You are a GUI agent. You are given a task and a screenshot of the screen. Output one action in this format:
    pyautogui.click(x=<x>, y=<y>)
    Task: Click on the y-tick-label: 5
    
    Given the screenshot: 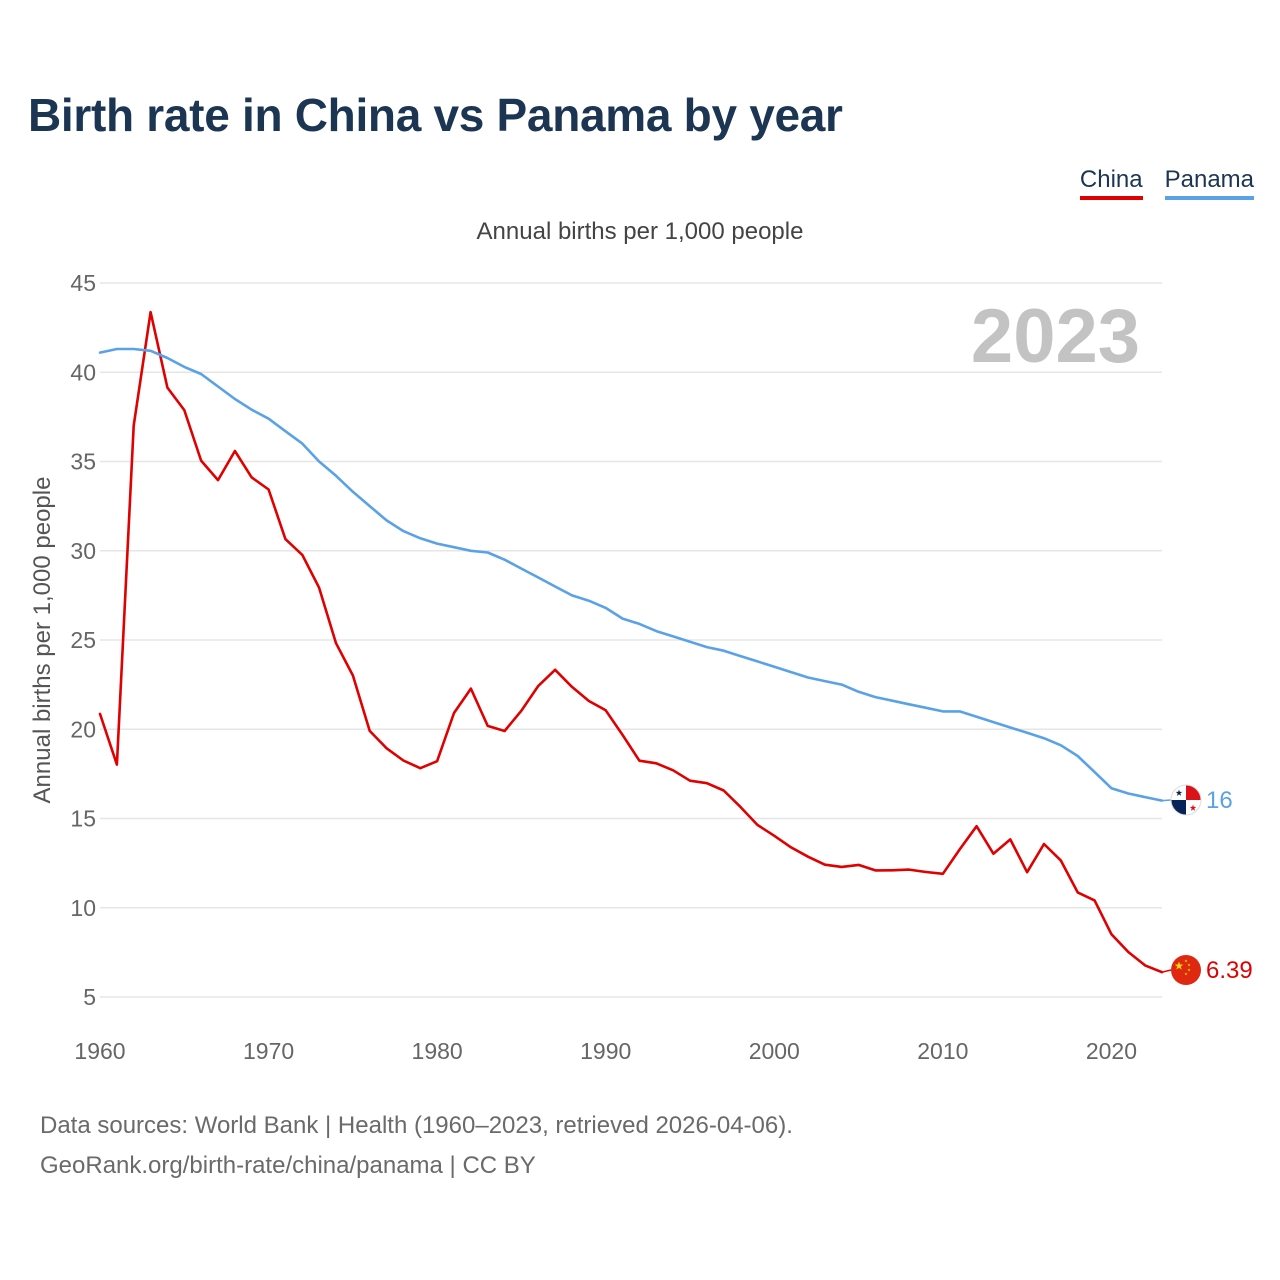 What is the action you would take?
    pyautogui.click(x=89, y=997)
    